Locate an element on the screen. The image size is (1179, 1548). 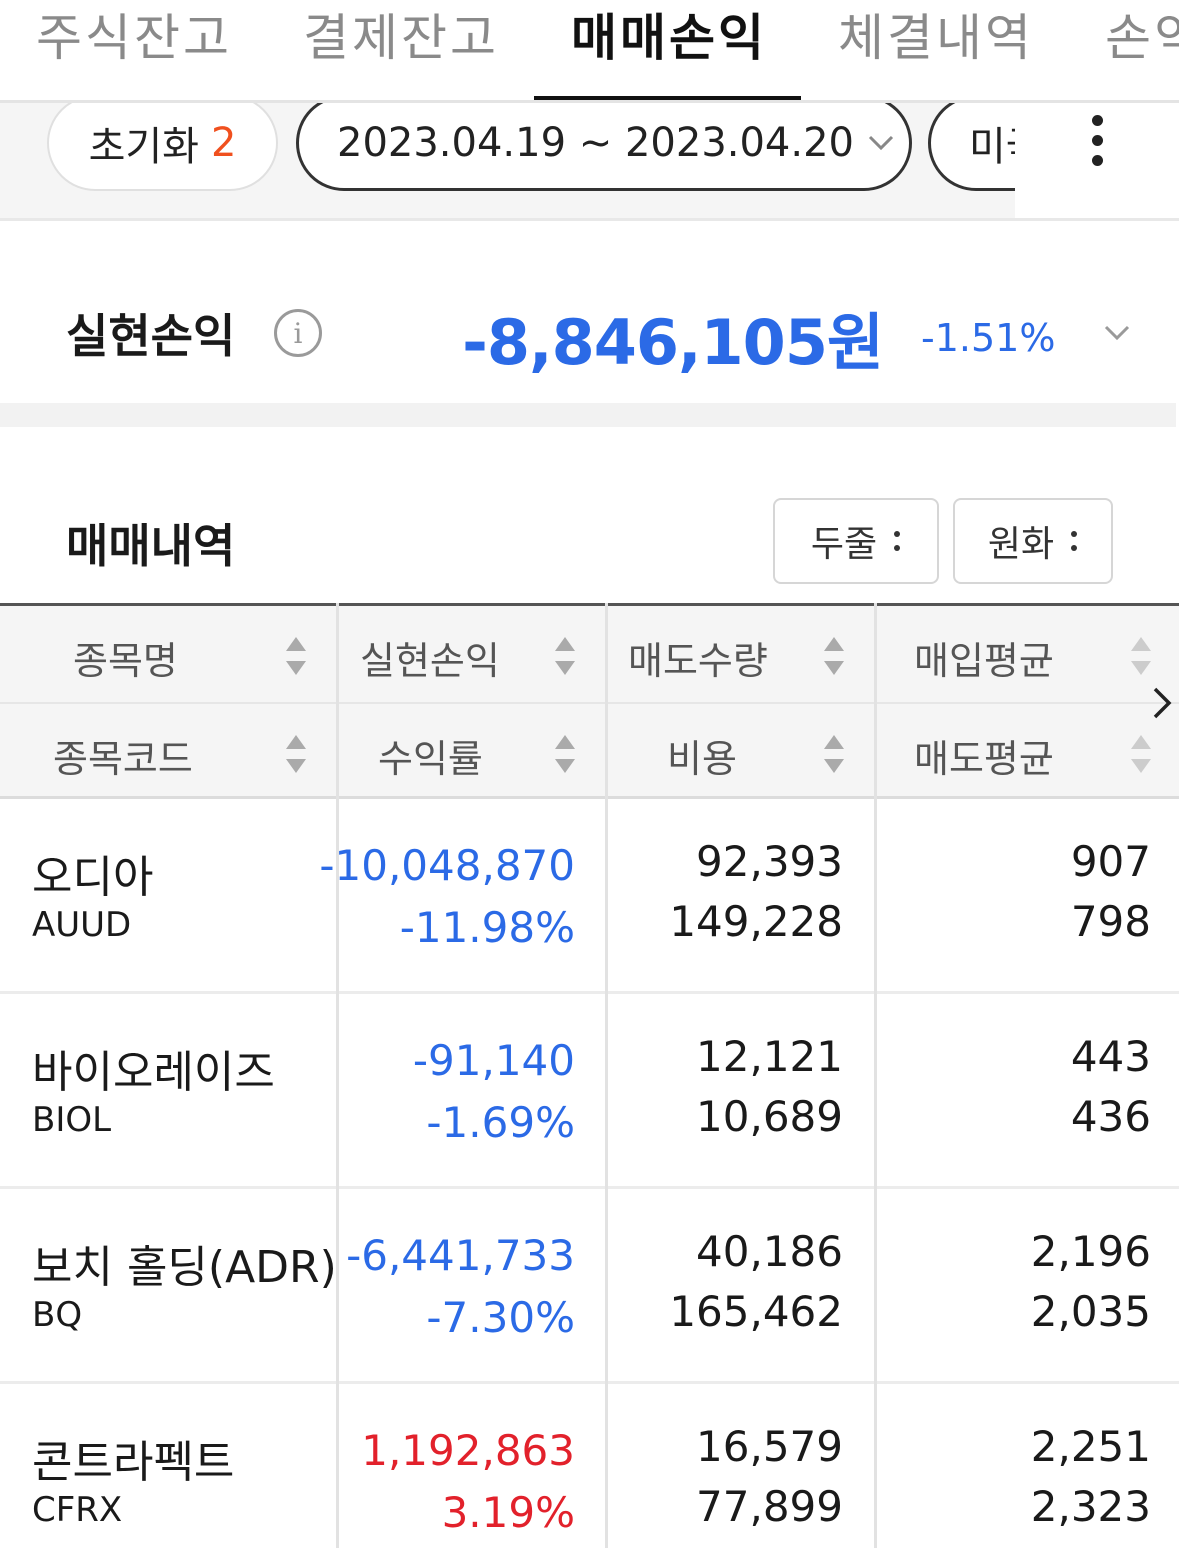
sell-quantity: 40,186 is located at coordinates (769, 1251).